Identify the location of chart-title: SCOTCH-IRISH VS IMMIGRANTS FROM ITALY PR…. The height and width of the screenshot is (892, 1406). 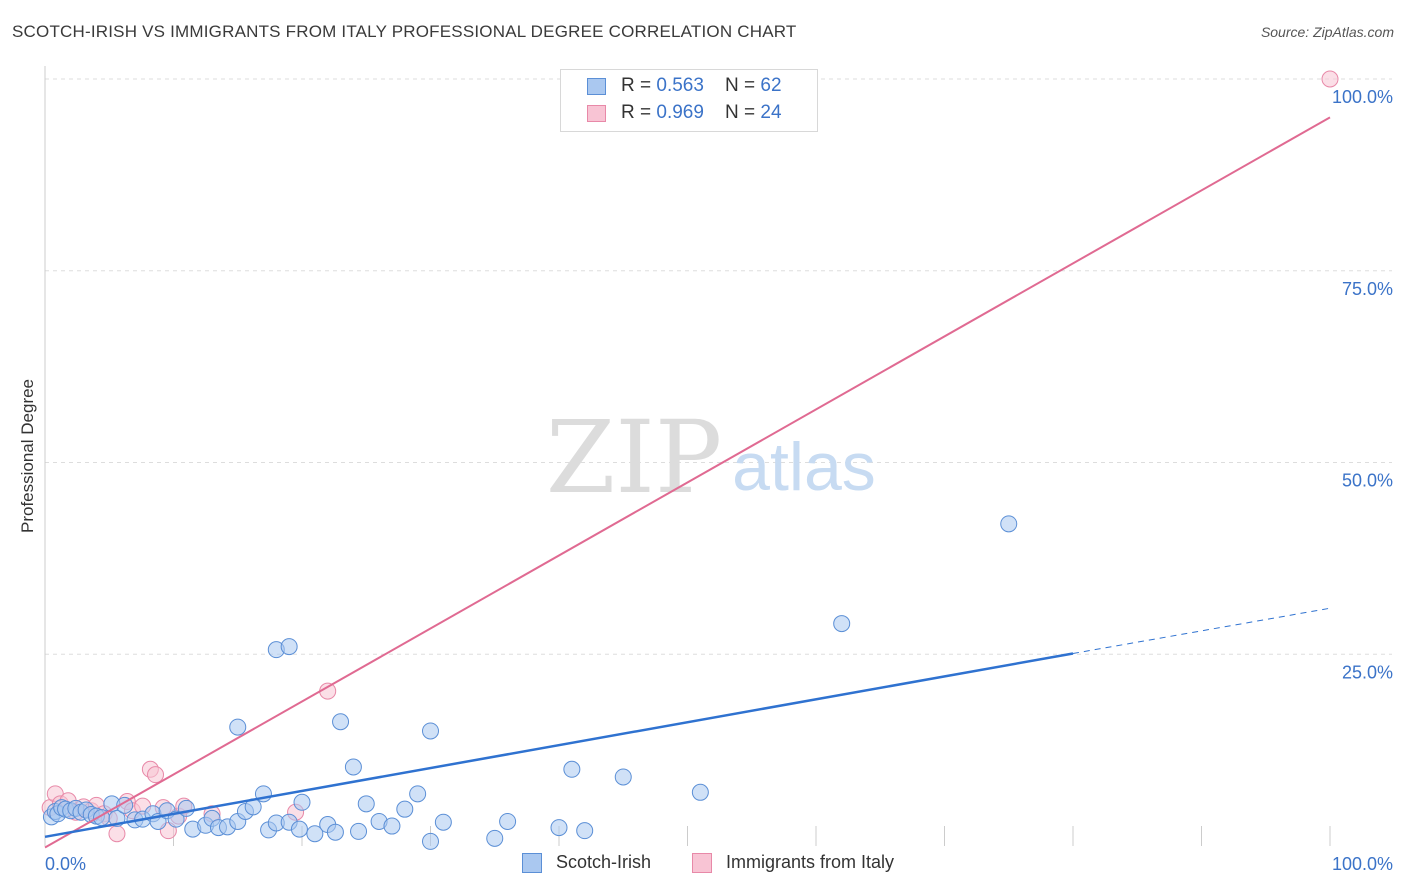
(404, 31).